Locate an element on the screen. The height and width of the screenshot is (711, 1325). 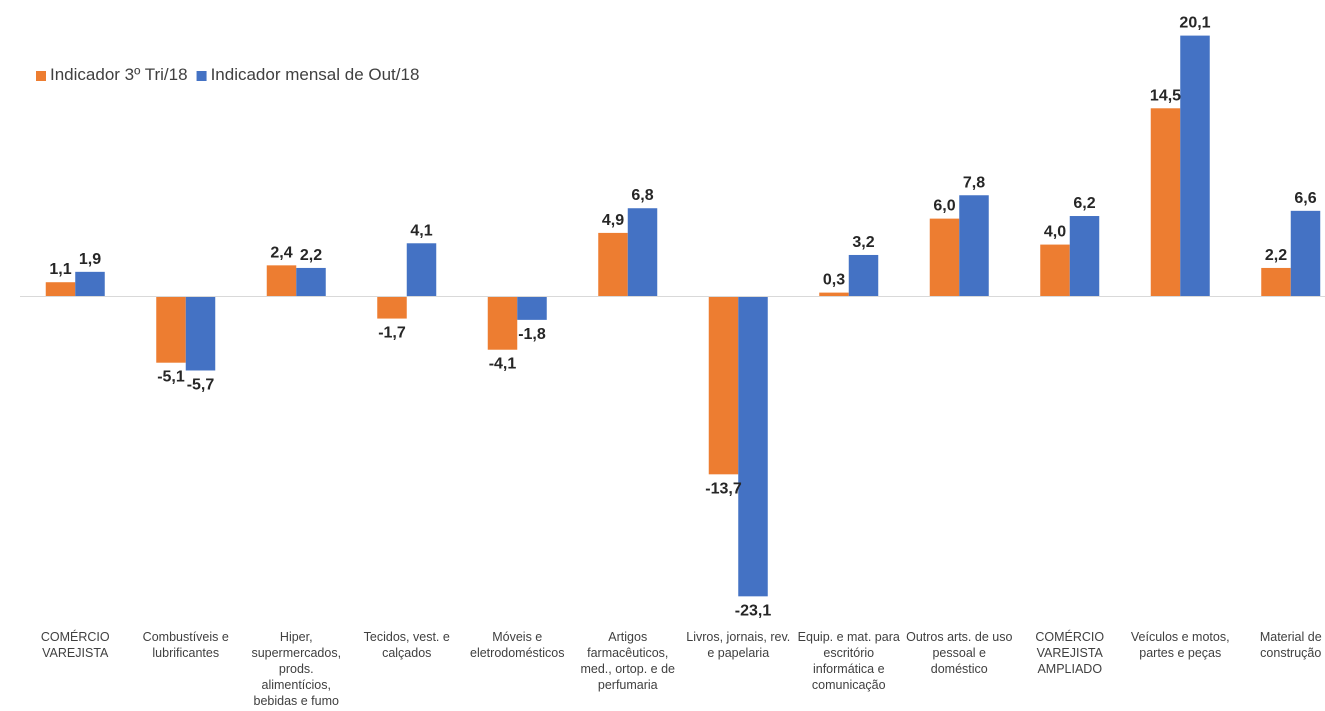
legend-label-1: Indicador mensal de Out/18 is located at coordinates (315, 74).